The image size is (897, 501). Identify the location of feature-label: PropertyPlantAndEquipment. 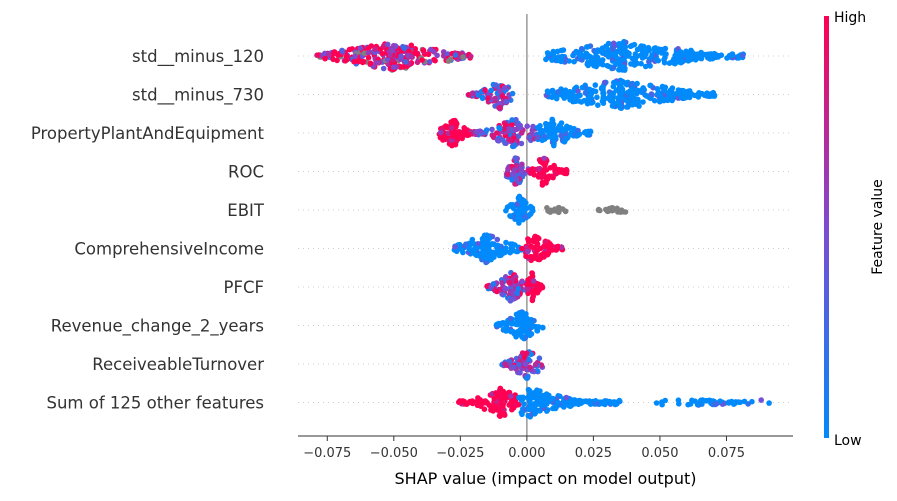
(148, 133).